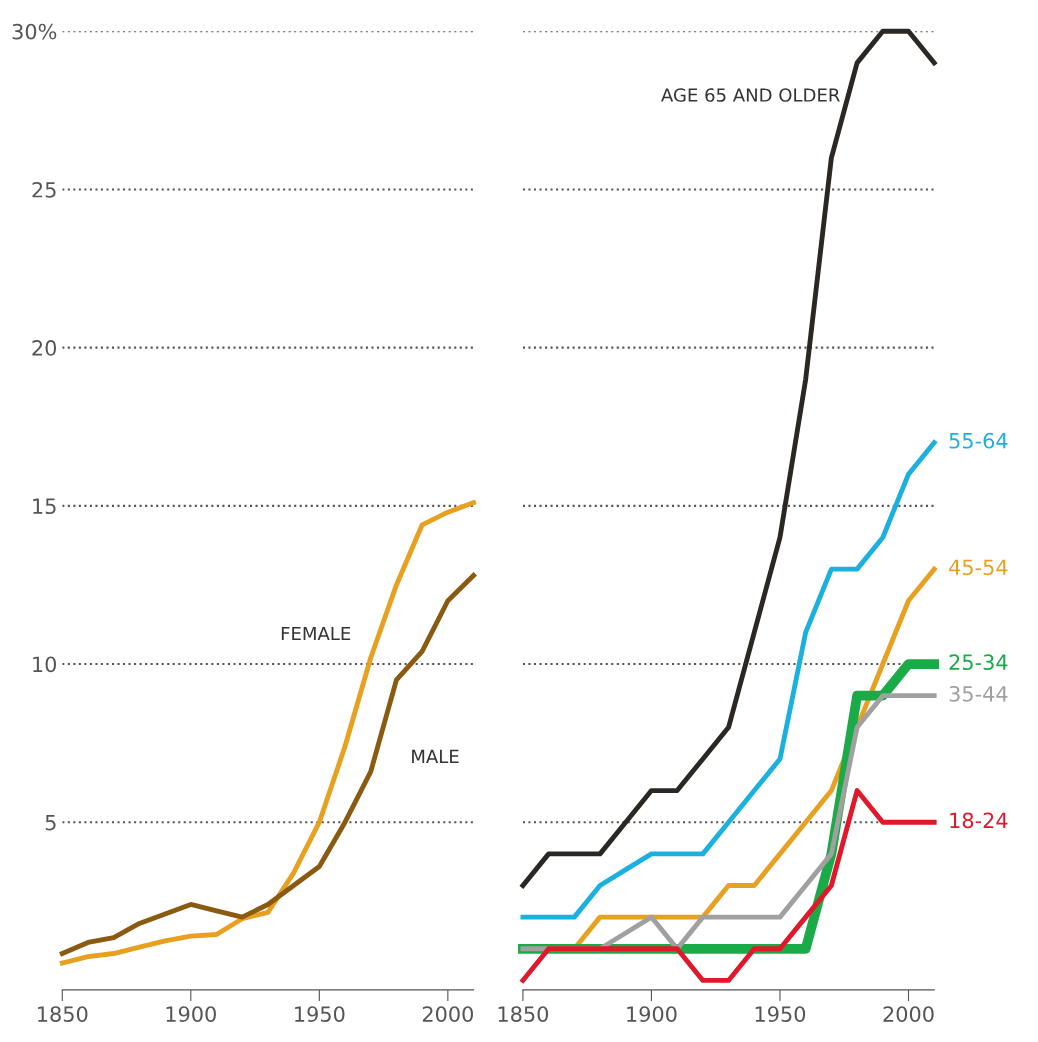 This screenshot has height=1042, width=1038. I want to click on y-tick-label: 30%, so click(34, 31).